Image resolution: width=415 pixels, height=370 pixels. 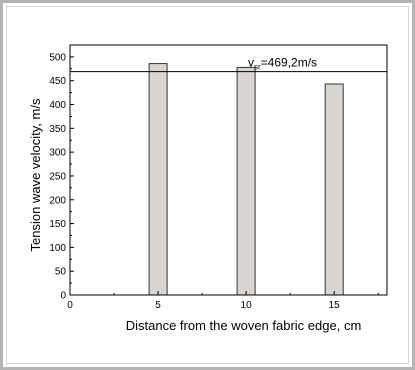 I want to click on x-tick-label-0: 0, so click(x=70, y=305).